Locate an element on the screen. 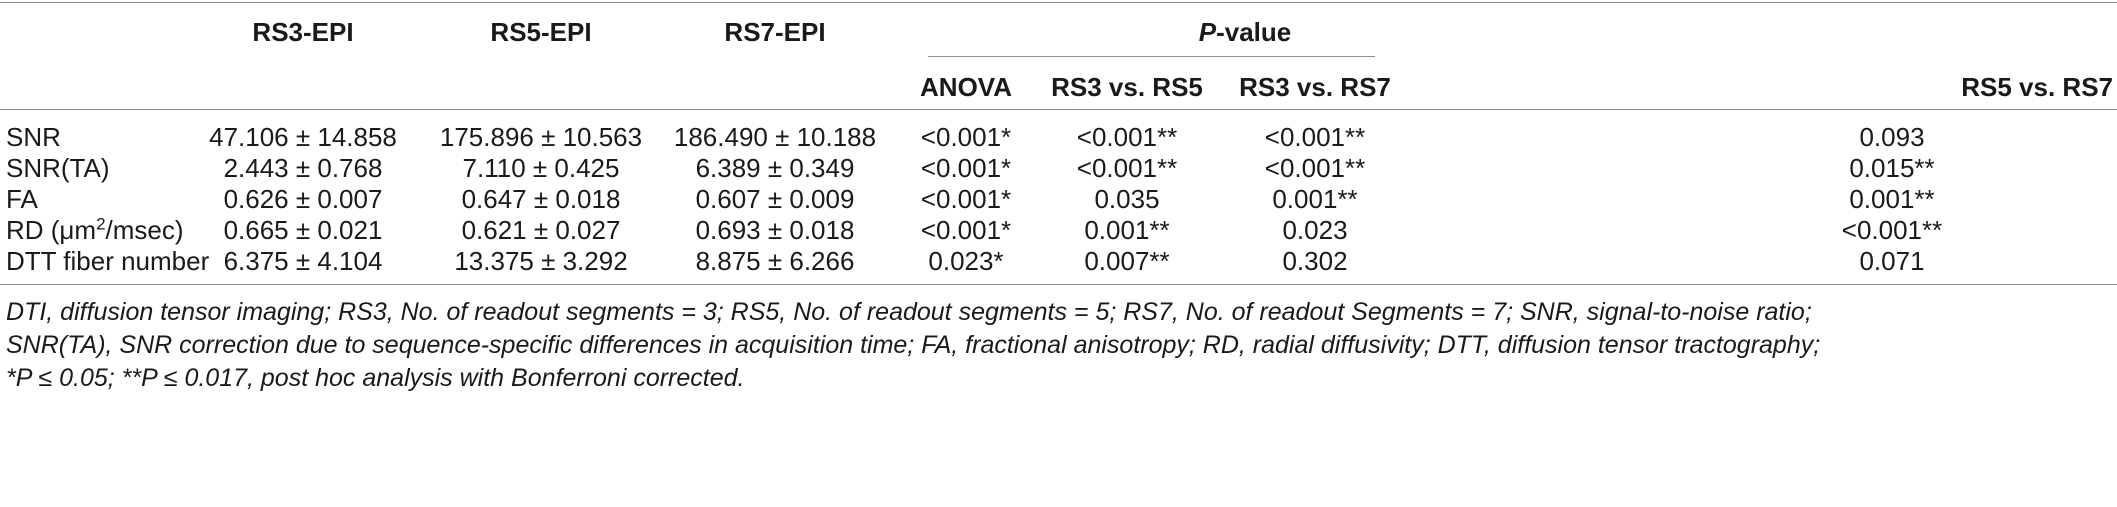  cell-rs5: 175.896 ± 10.563 is located at coordinates (541, 137).